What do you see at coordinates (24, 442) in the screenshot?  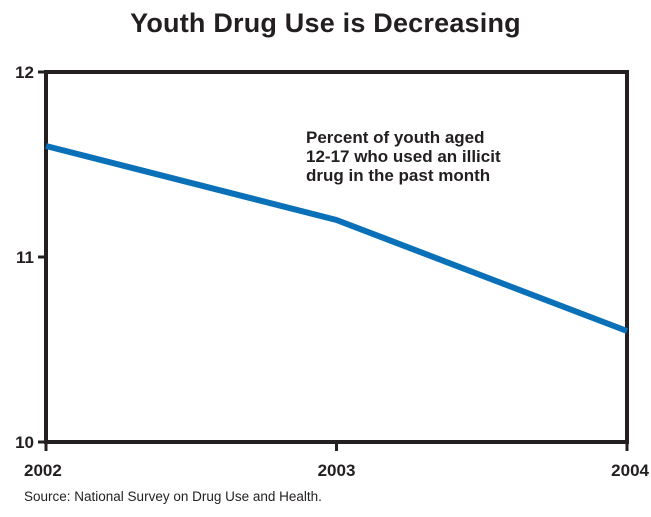 I see `y-tick-label: 10` at bounding box center [24, 442].